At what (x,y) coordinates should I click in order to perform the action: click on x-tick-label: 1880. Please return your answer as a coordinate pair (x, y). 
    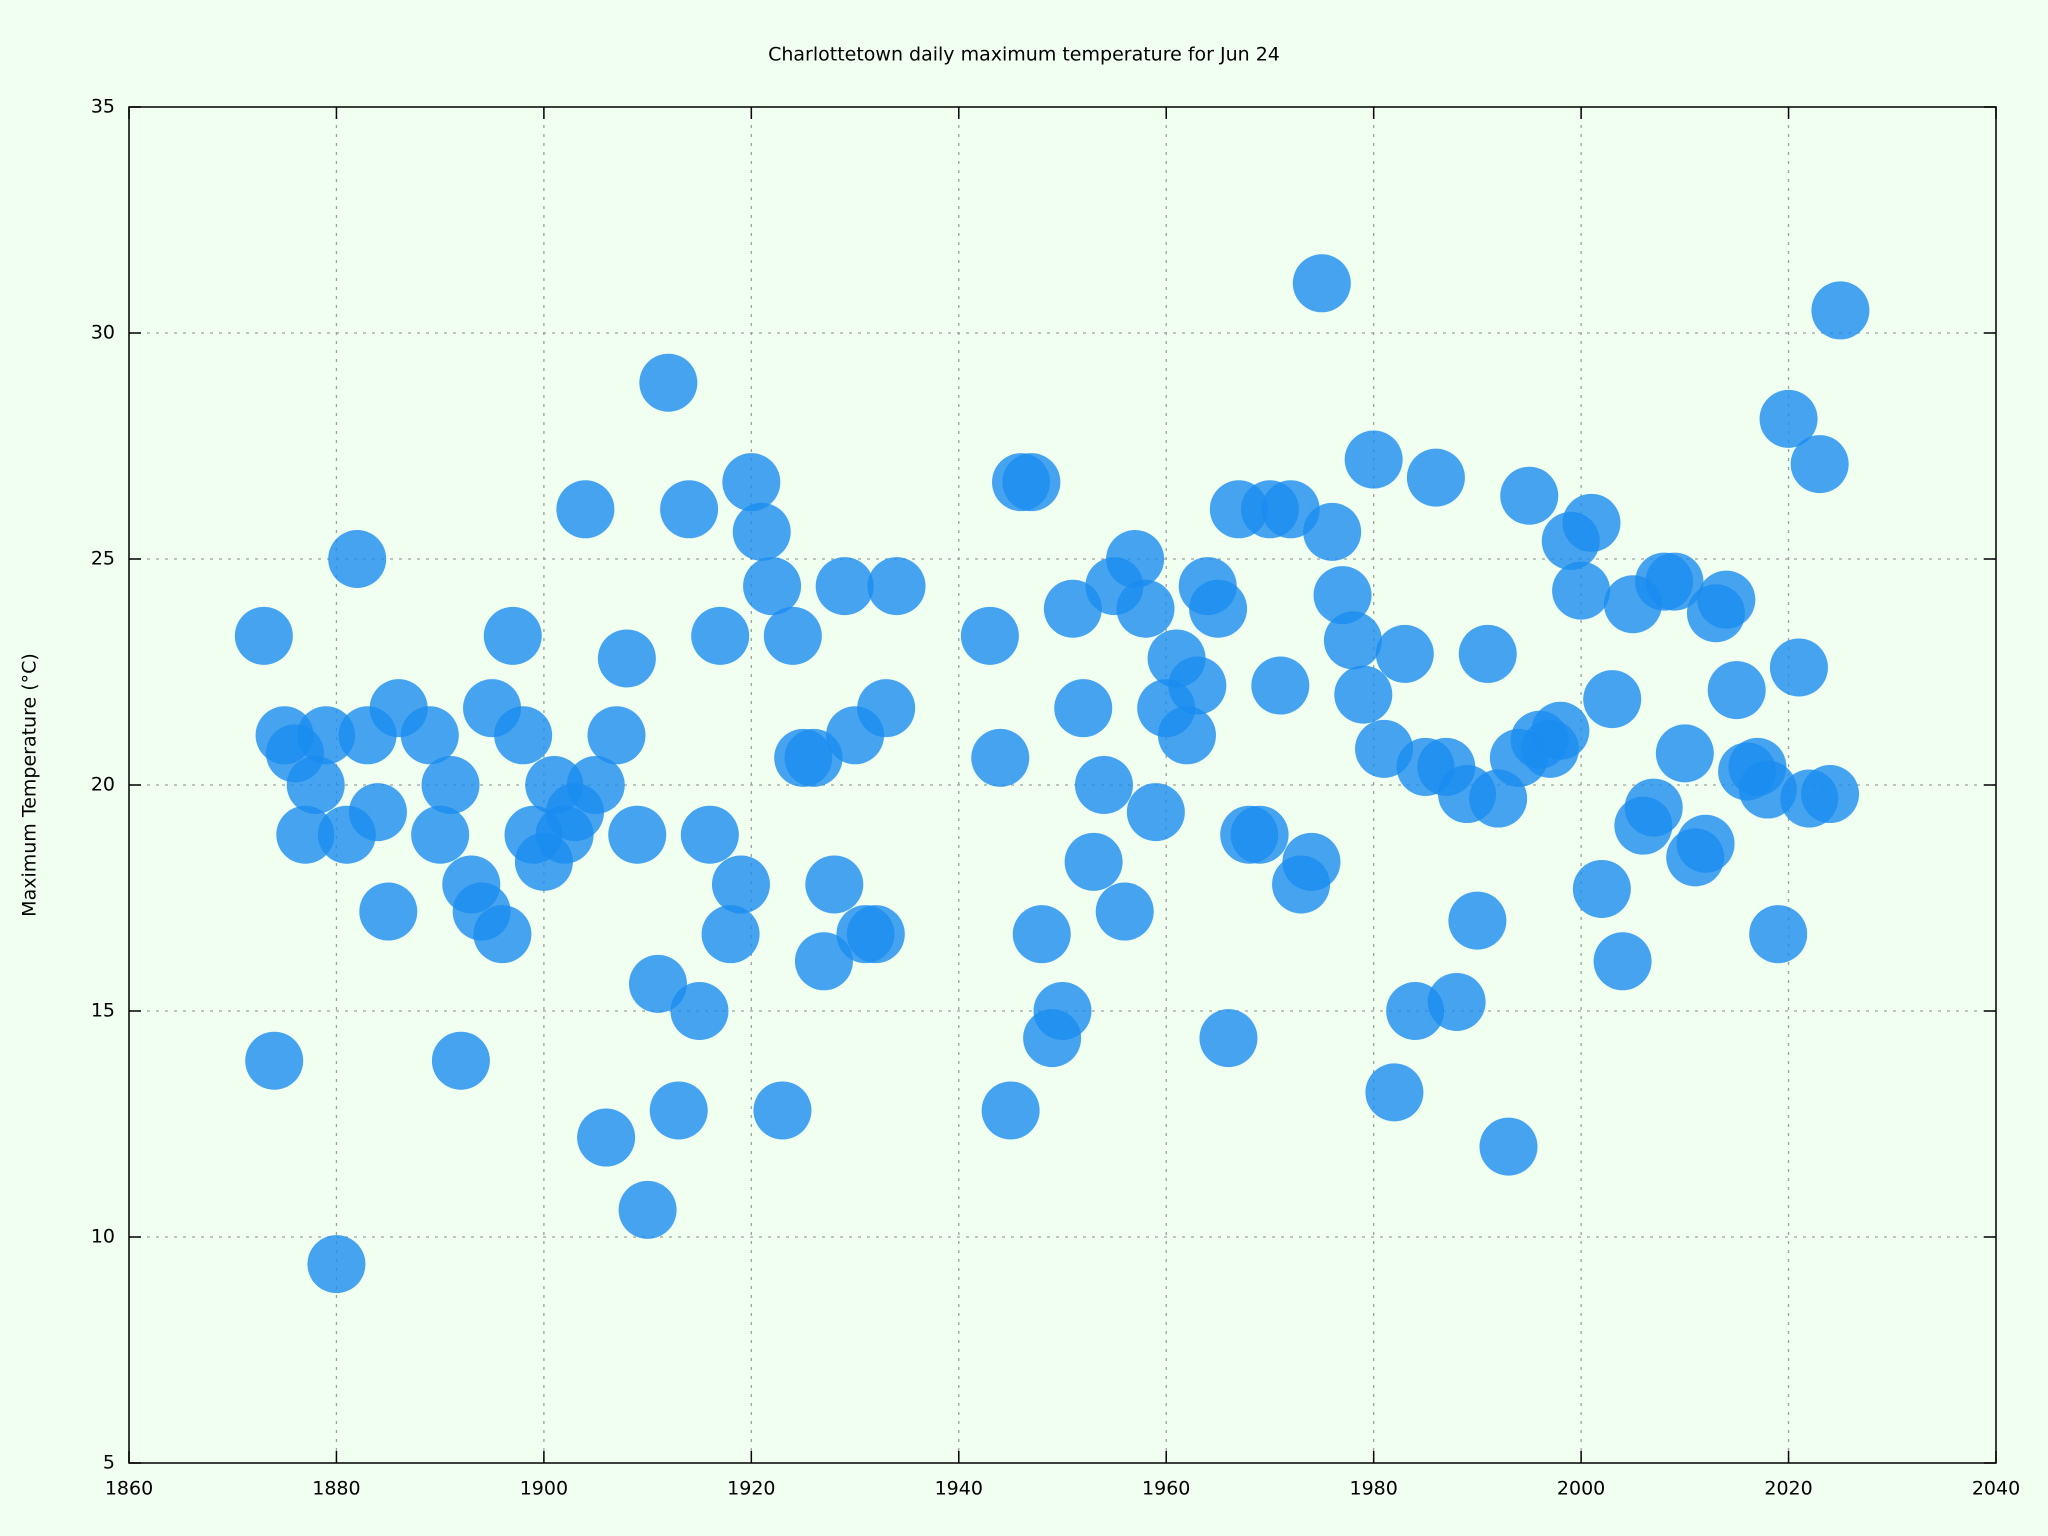
    Looking at the image, I should click on (336, 1489).